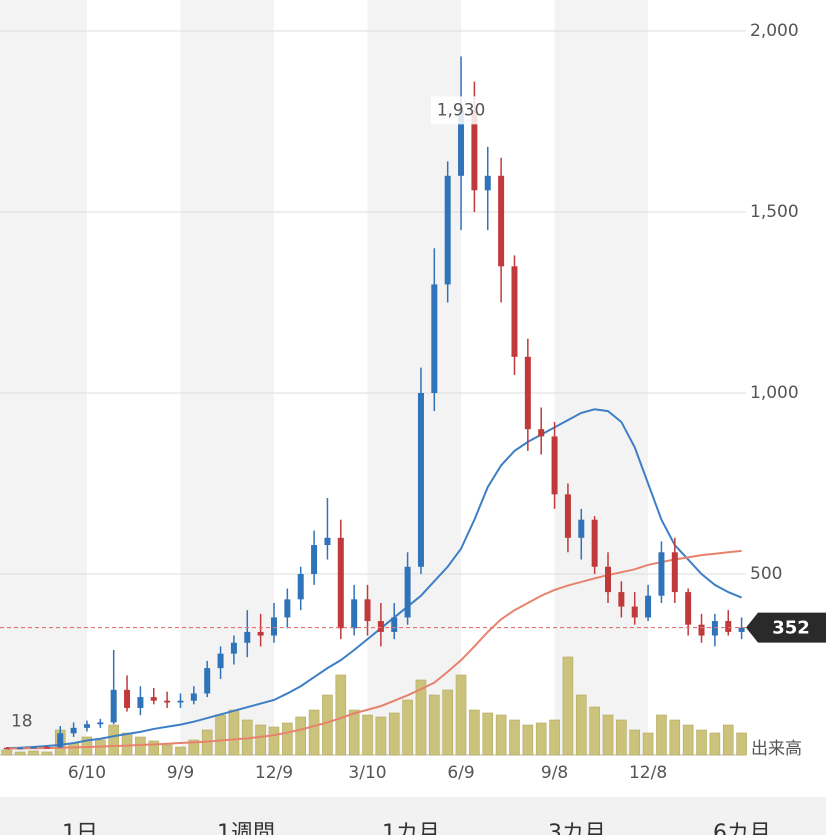 This screenshot has width=826, height=835. I want to click on high-annotation: 1,930, so click(461, 110).